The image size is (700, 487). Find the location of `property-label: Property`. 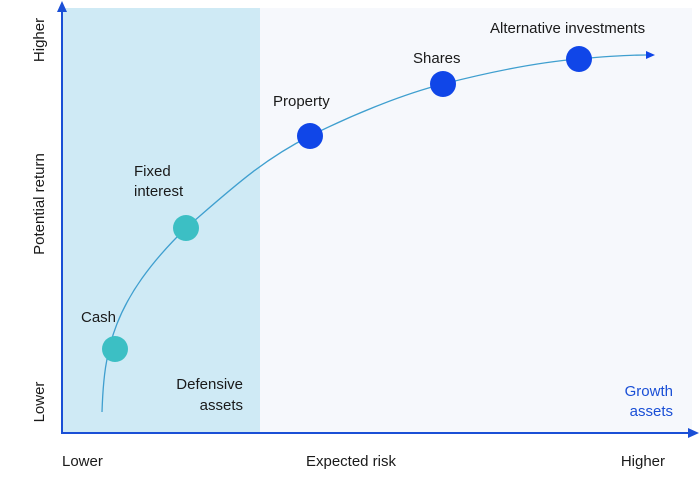

property-label: Property is located at coordinates (301, 101).